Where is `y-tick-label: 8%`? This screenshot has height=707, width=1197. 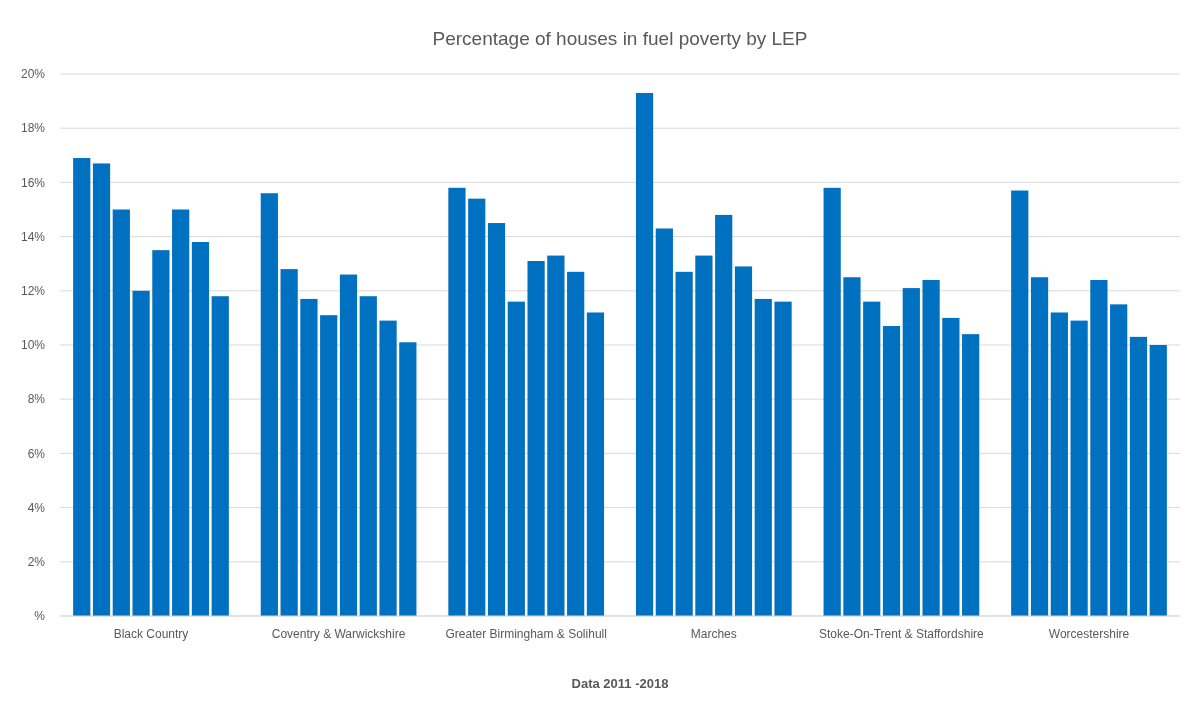
y-tick-label: 8% is located at coordinates (36, 399).